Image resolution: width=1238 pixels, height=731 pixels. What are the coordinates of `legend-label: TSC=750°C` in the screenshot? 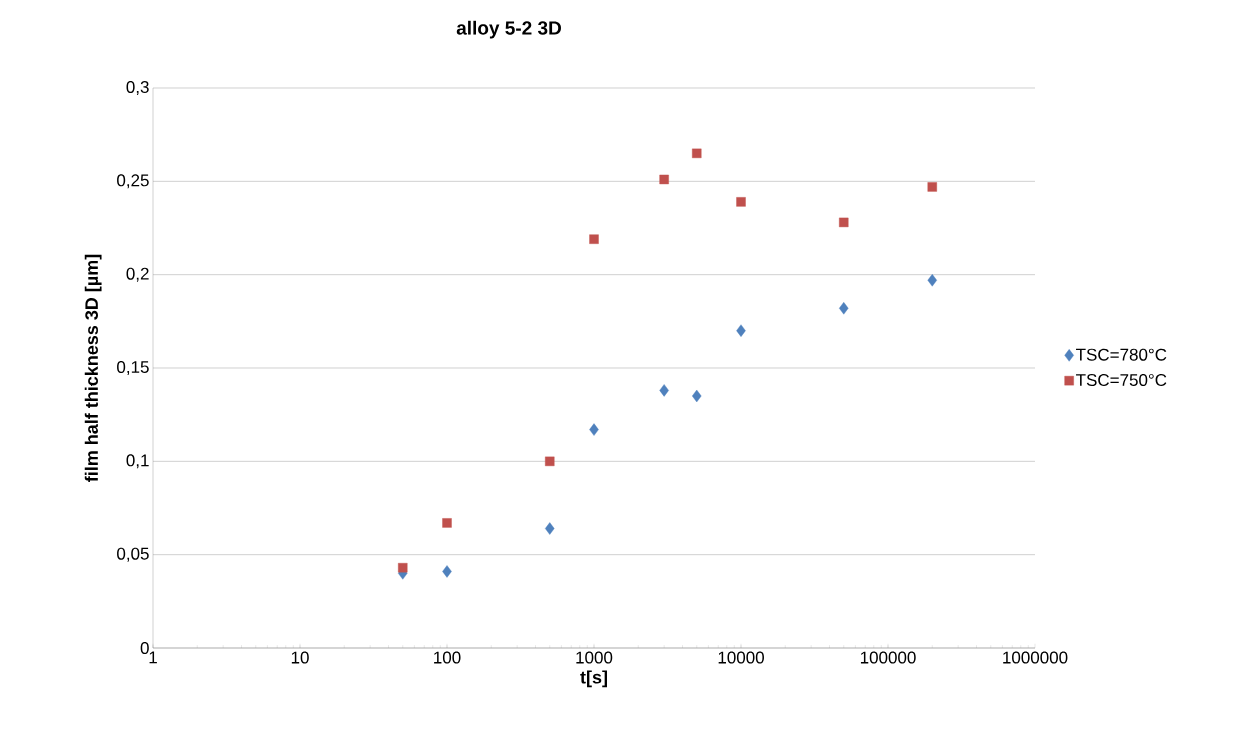 It's located at (1121, 380).